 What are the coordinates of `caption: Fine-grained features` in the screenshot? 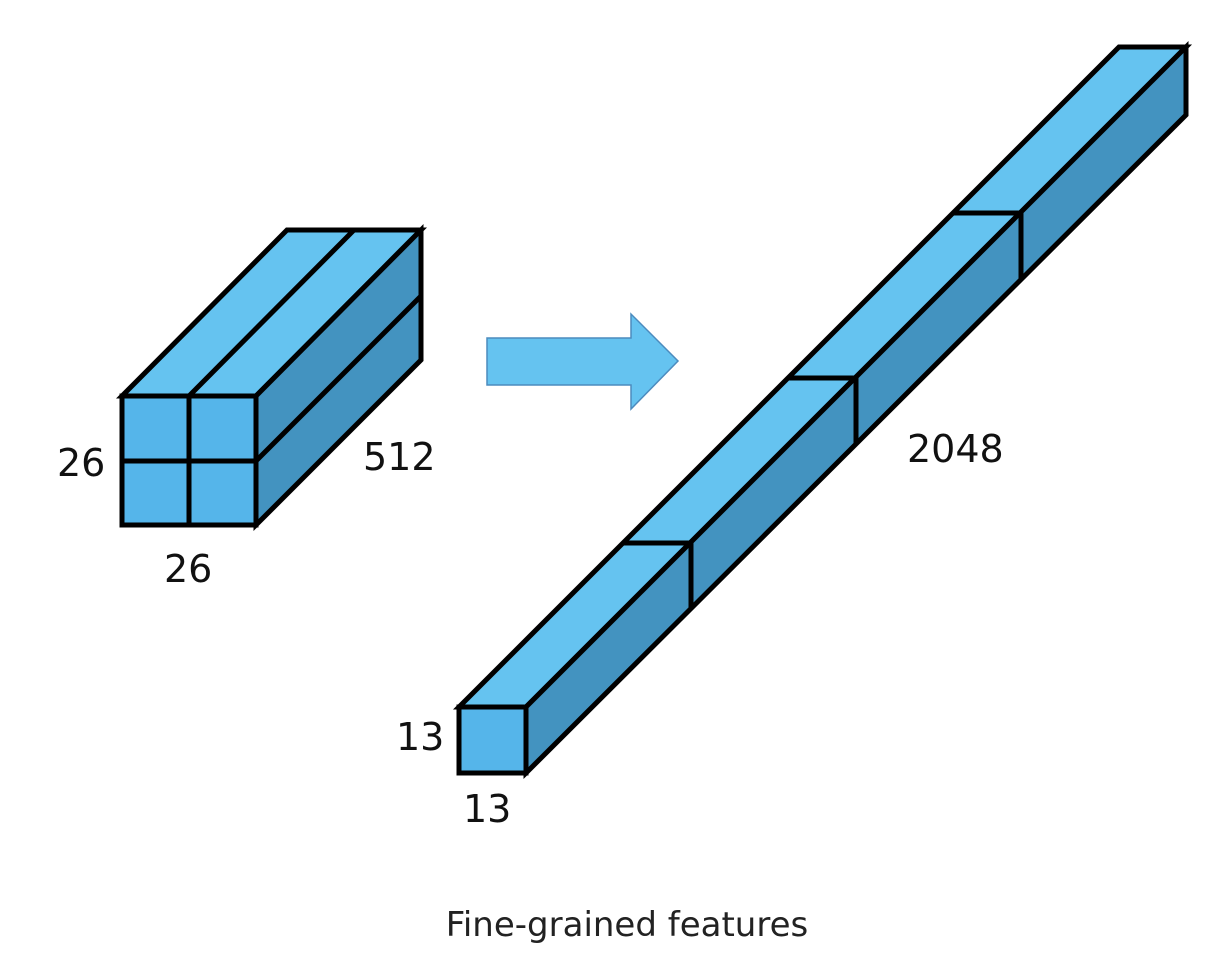 It's located at (627, 925).